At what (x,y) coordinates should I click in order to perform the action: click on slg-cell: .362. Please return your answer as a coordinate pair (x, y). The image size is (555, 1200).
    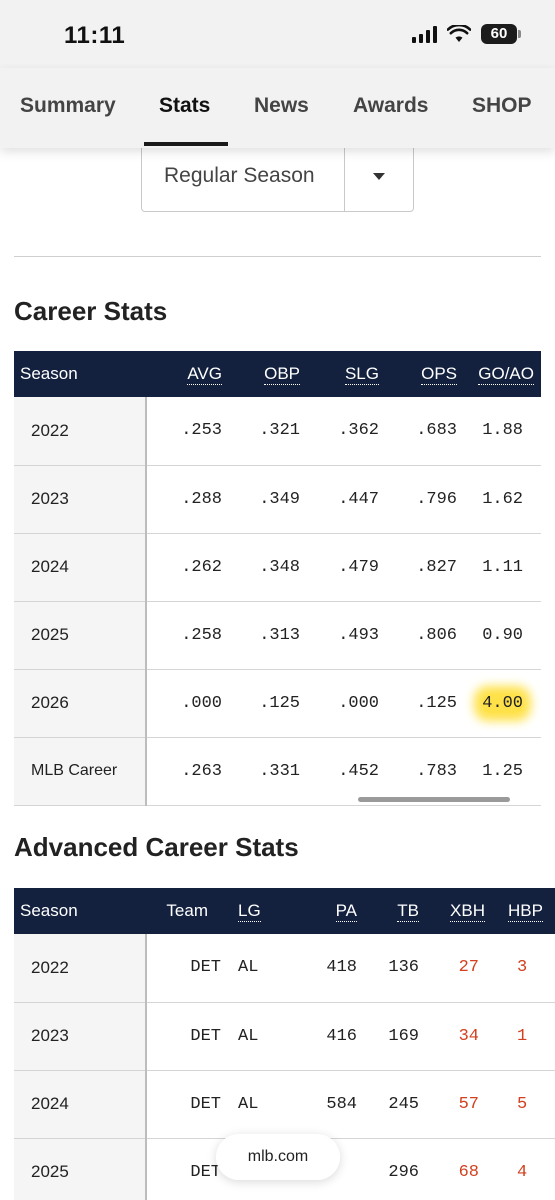
    Looking at the image, I should click on (339, 431).